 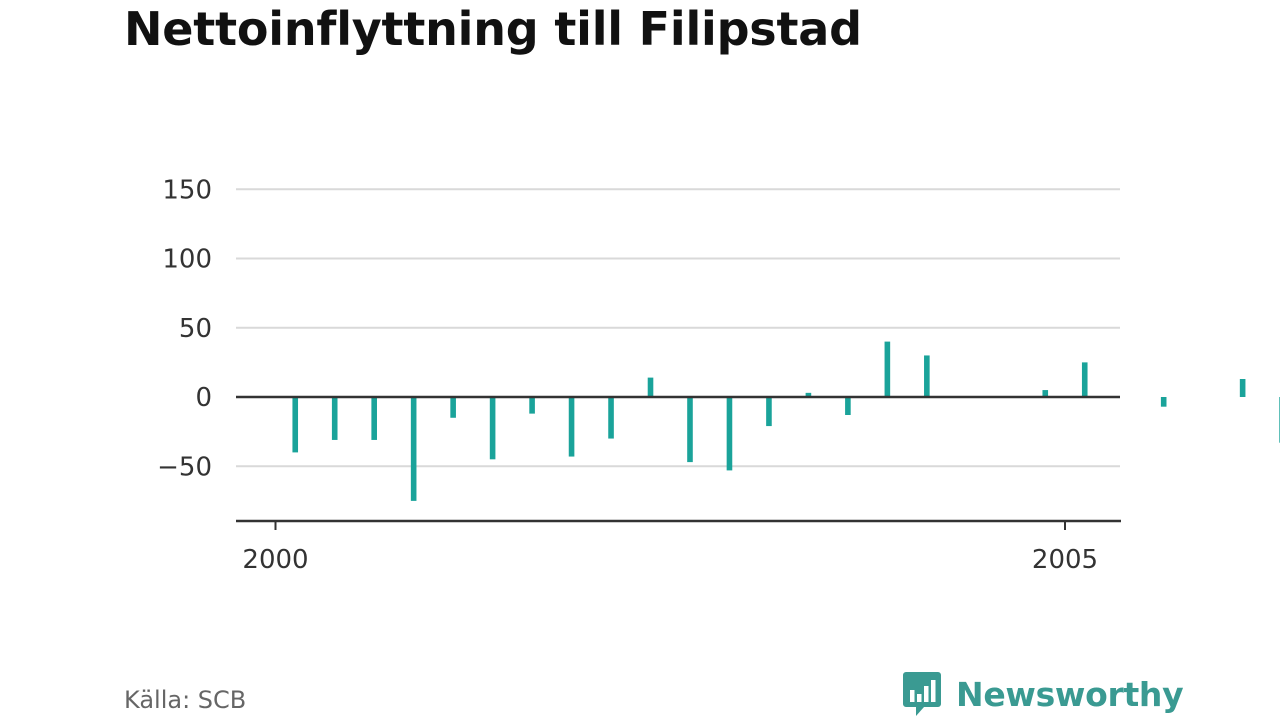 I want to click on x-tick-label: 2000, so click(x=275, y=560).